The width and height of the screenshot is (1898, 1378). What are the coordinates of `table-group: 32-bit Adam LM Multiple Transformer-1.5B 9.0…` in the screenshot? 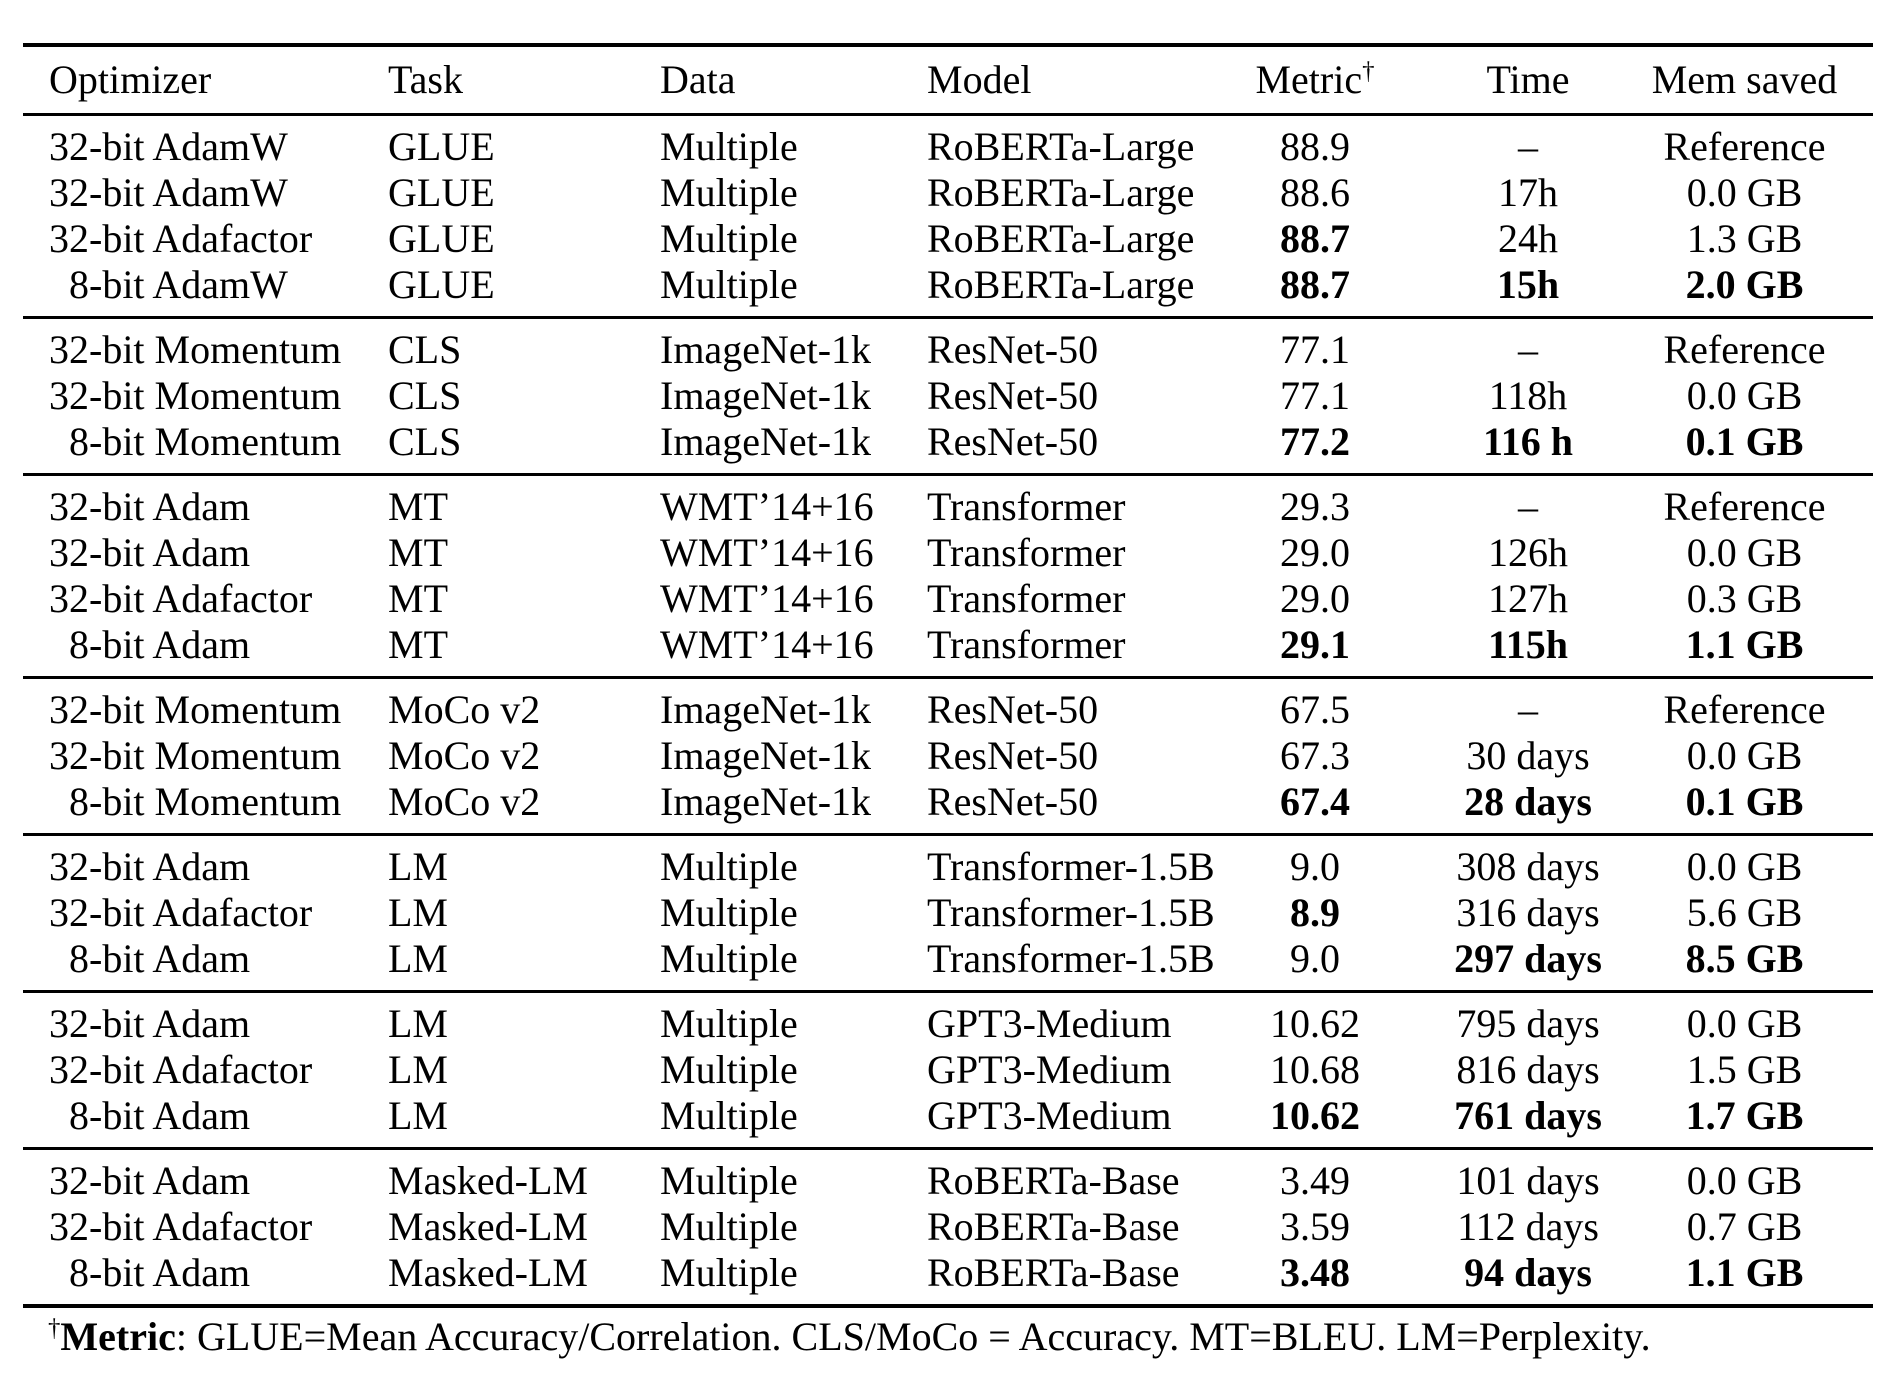 It's located at (948, 913).